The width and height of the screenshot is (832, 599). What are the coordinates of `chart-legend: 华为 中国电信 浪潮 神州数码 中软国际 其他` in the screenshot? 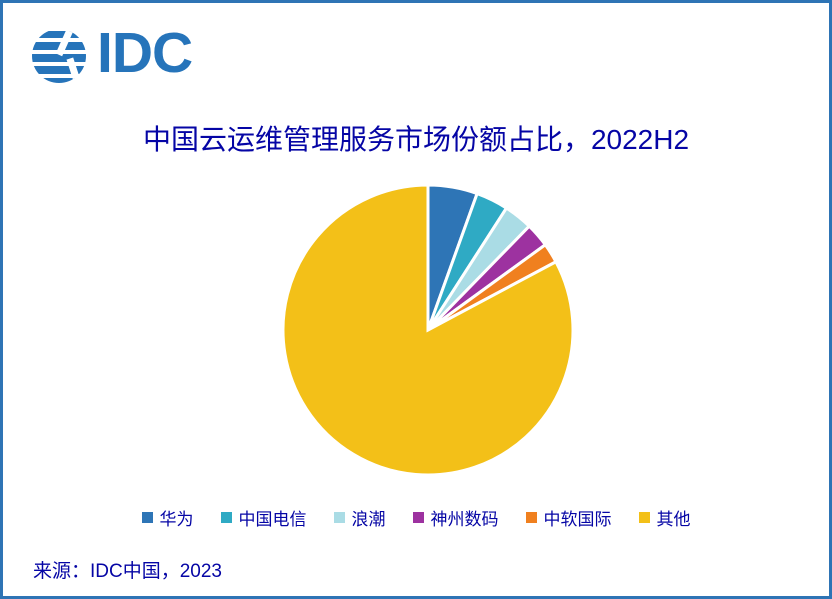 It's located at (416, 517).